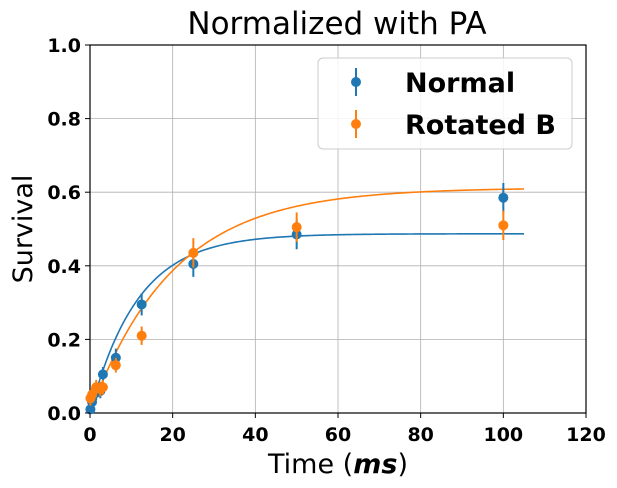 The height and width of the screenshot is (488, 617). What do you see at coordinates (375, 464) in the screenshot?
I see `x-axis-label-unit: ms` at bounding box center [375, 464].